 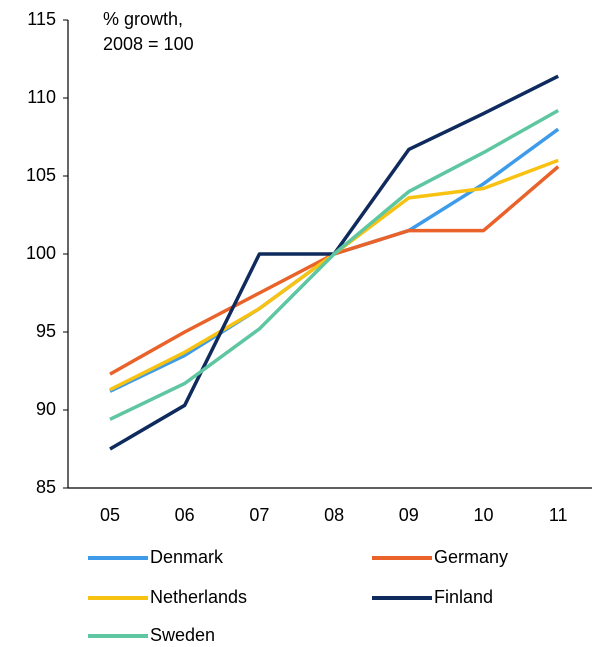 I want to click on y-tick-label: 115, so click(x=41, y=19).